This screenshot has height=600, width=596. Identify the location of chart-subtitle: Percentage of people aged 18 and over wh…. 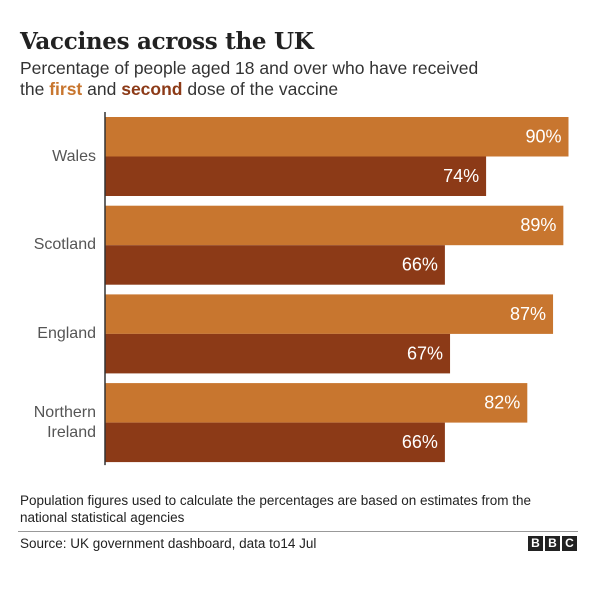
(249, 79).